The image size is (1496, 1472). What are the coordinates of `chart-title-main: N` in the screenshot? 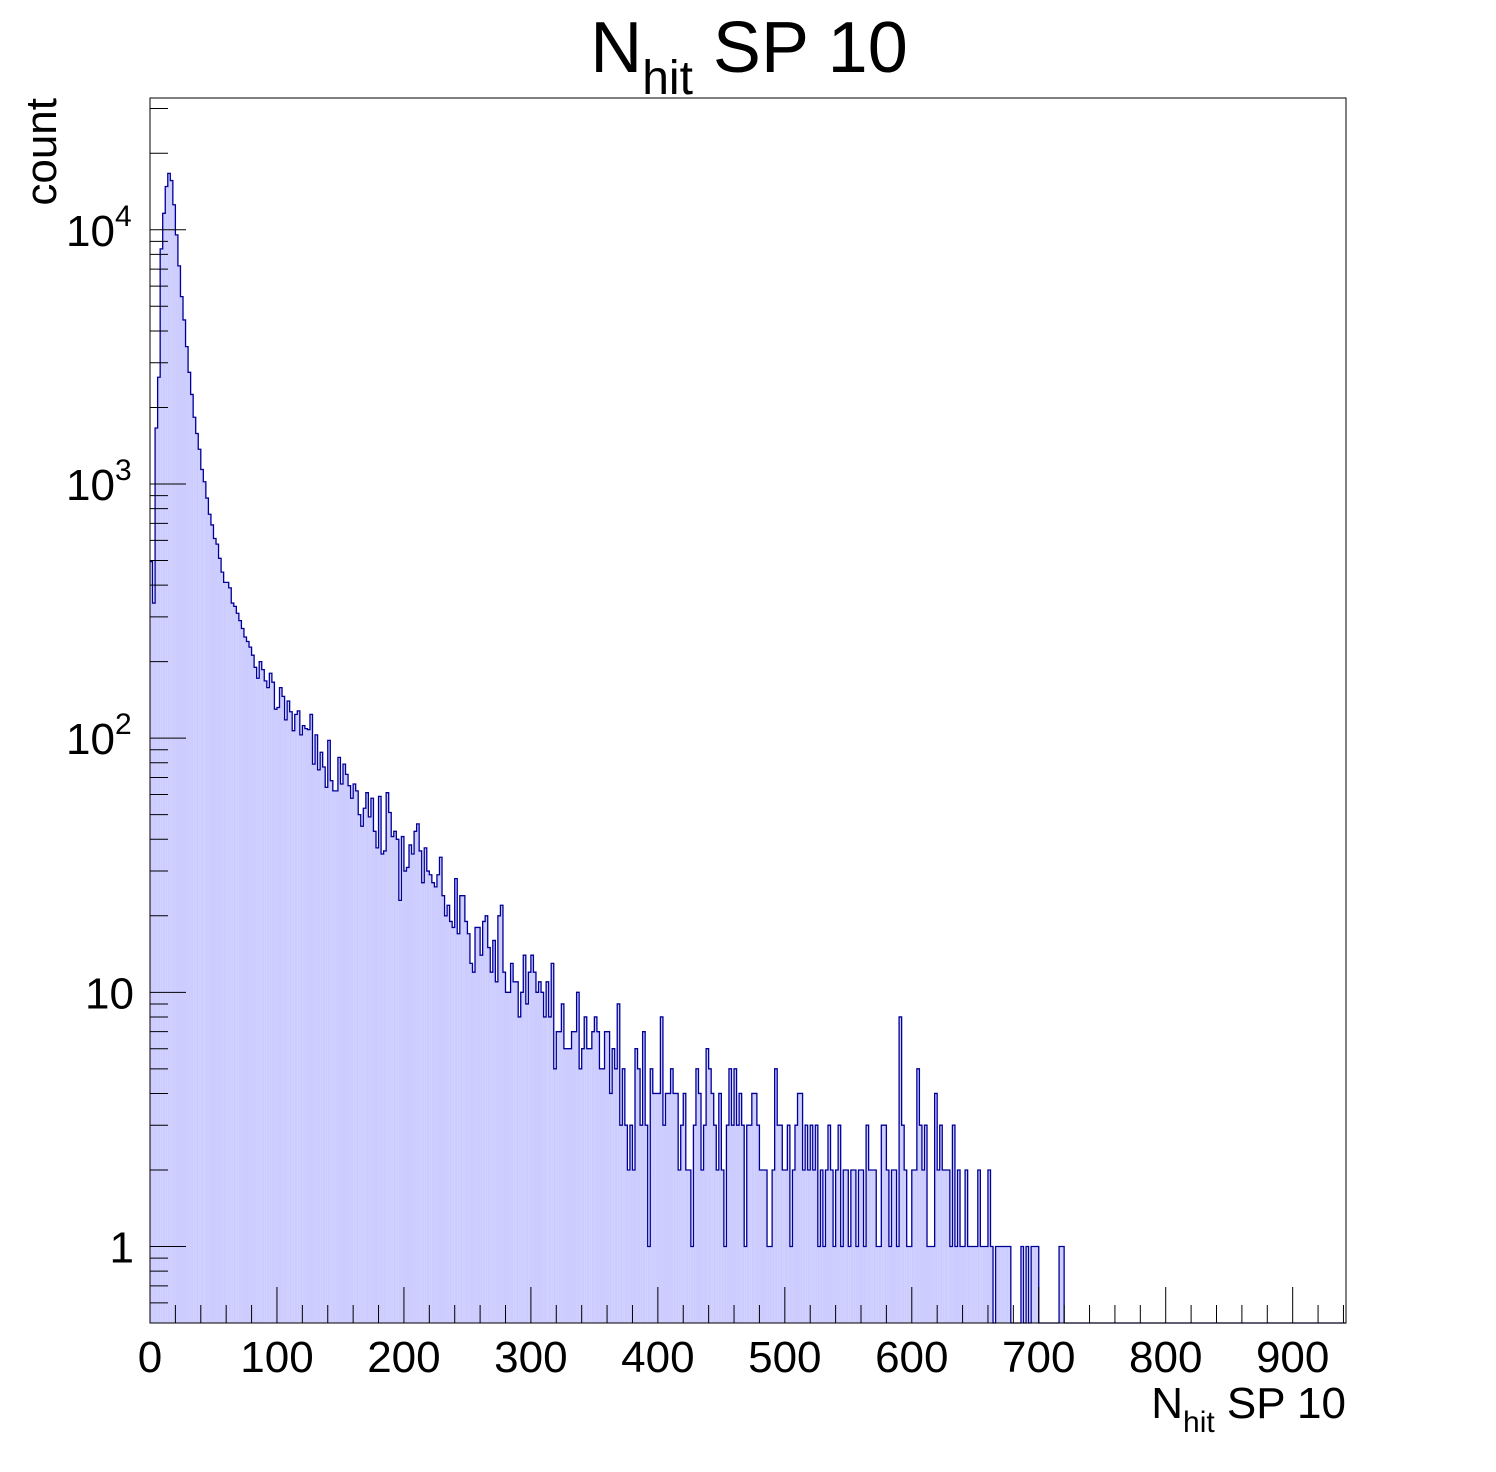 It's located at (616, 48).